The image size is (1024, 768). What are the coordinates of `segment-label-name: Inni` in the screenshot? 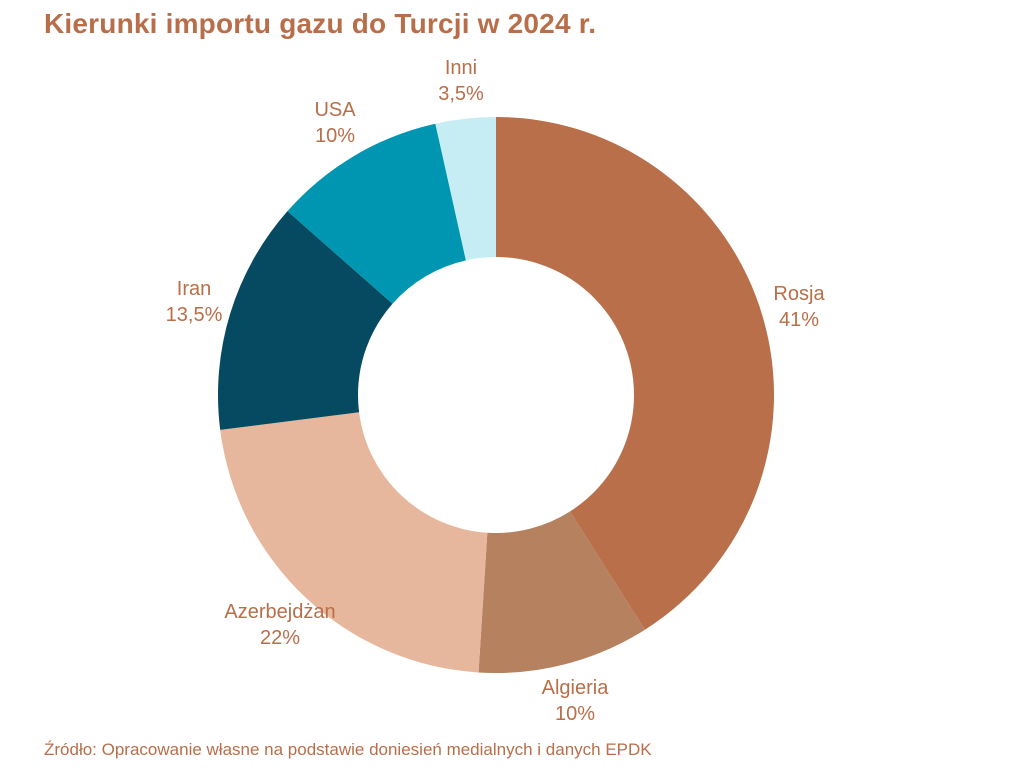 It's located at (461, 68).